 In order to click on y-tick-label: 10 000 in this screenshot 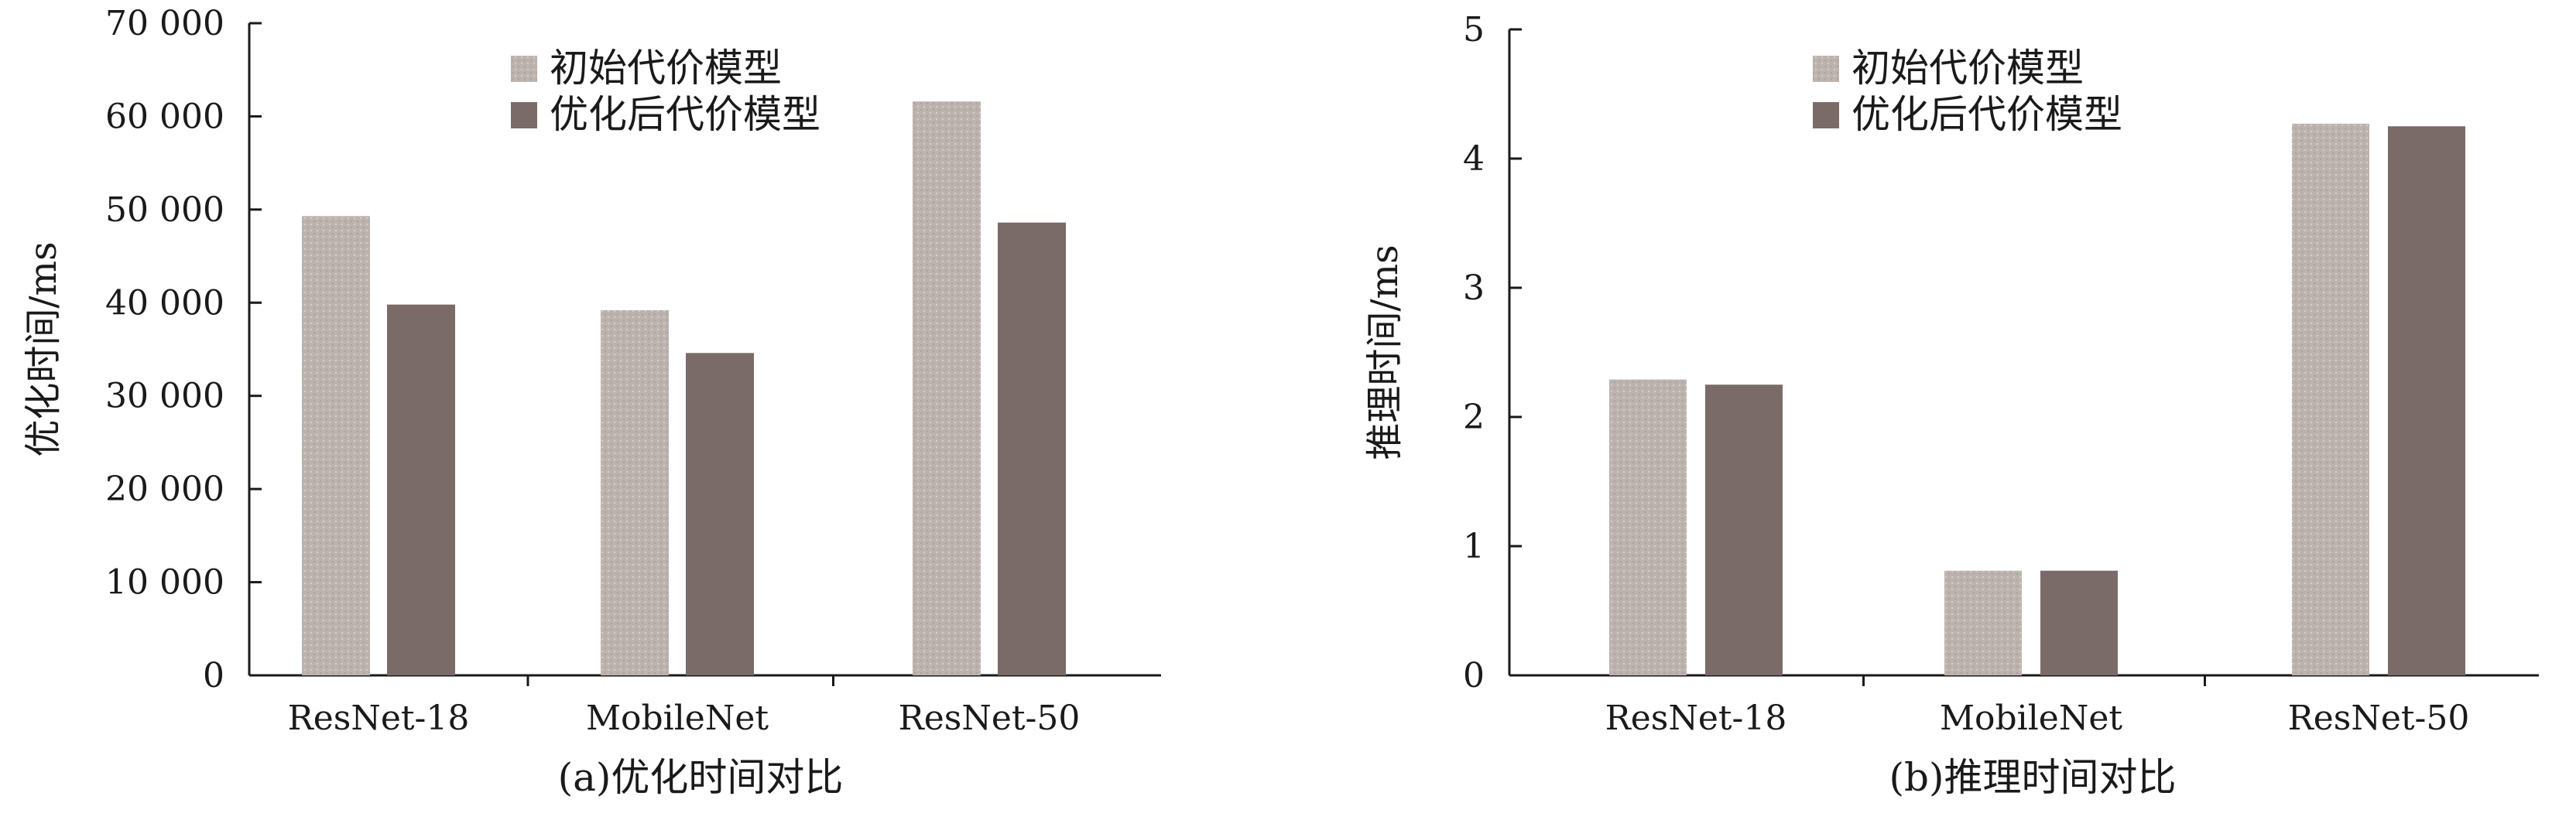, I will do `click(164, 583)`.